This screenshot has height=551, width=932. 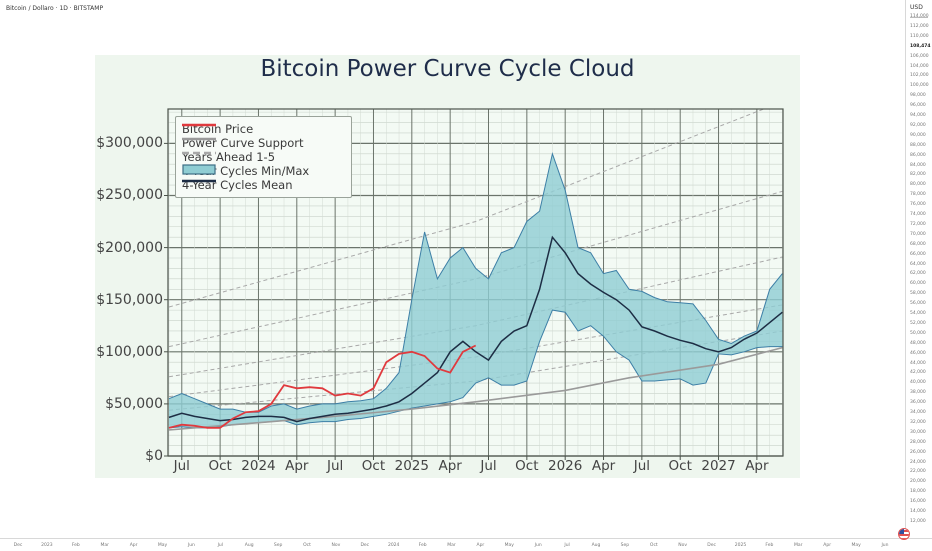 I want to click on price-label: 84,000, so click(x=918, y=165).